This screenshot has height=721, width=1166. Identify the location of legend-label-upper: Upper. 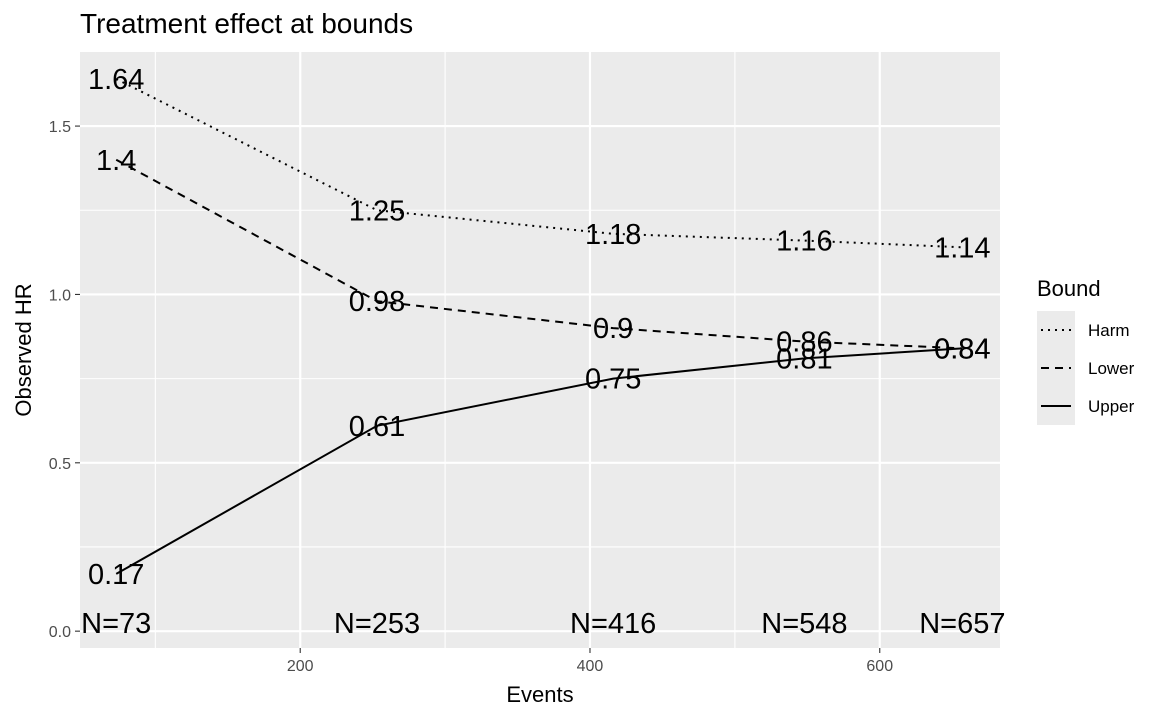
(1111, 406).